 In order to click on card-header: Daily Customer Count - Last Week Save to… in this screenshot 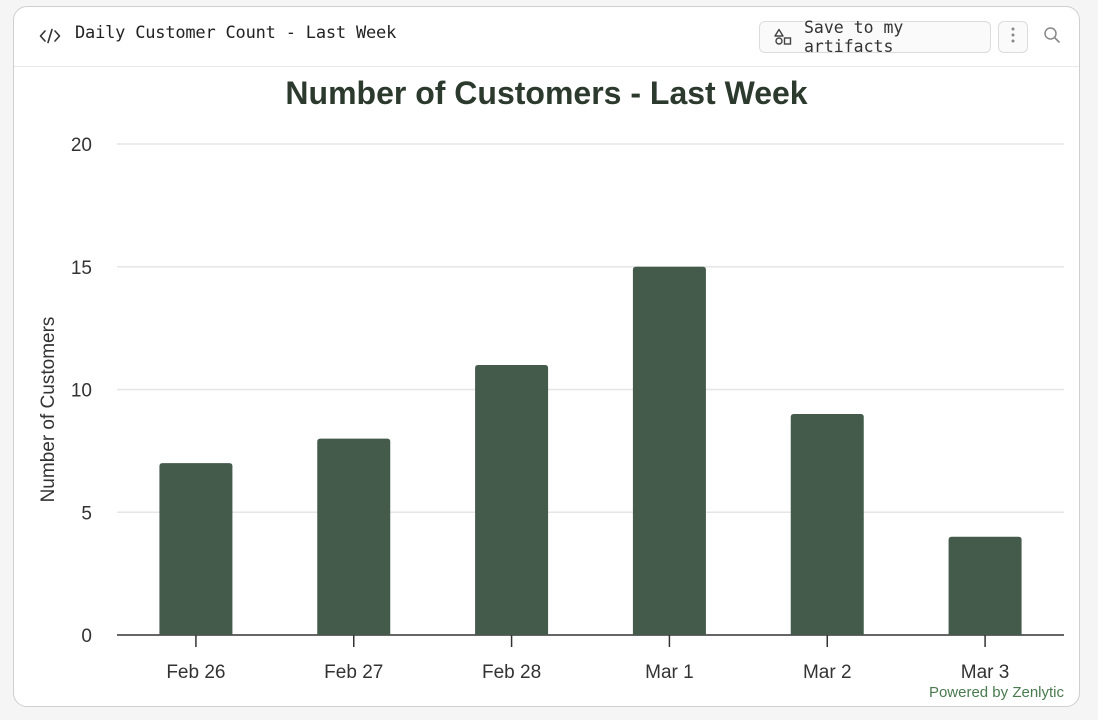, I will do `click(546, 37)`.